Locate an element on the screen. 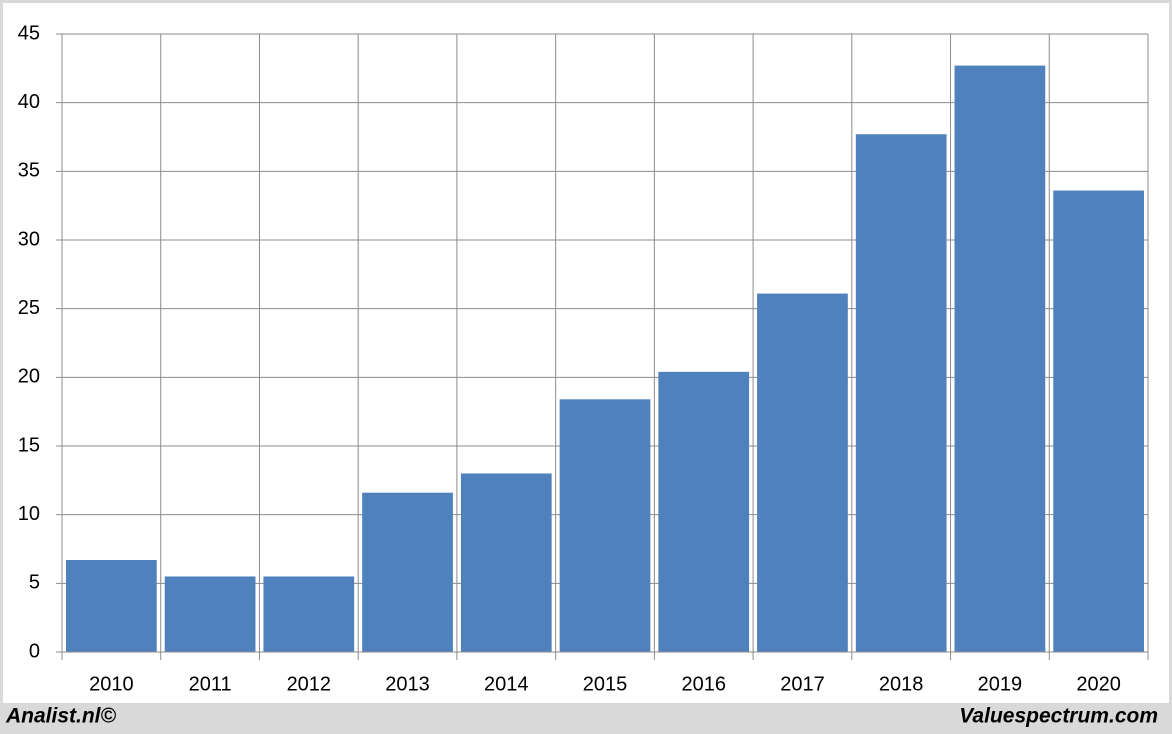 This screenshot has width=1172, height=734. x-tick-label: 2011 is located at coordinates (210, 684).